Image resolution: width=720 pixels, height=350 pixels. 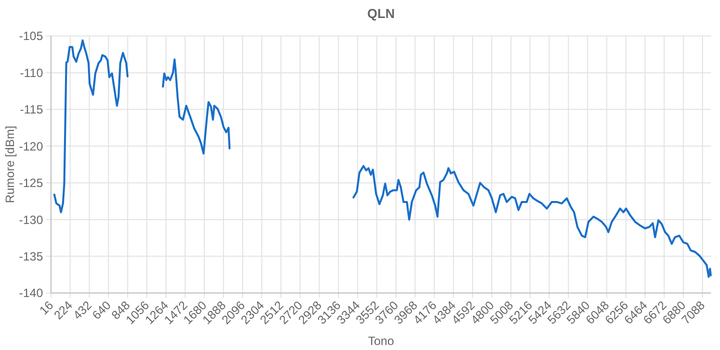 What do you see at coordinates (31, 219) in the screenshot?
I see `y-tick-label: -130` at bounding box center [31, 219].